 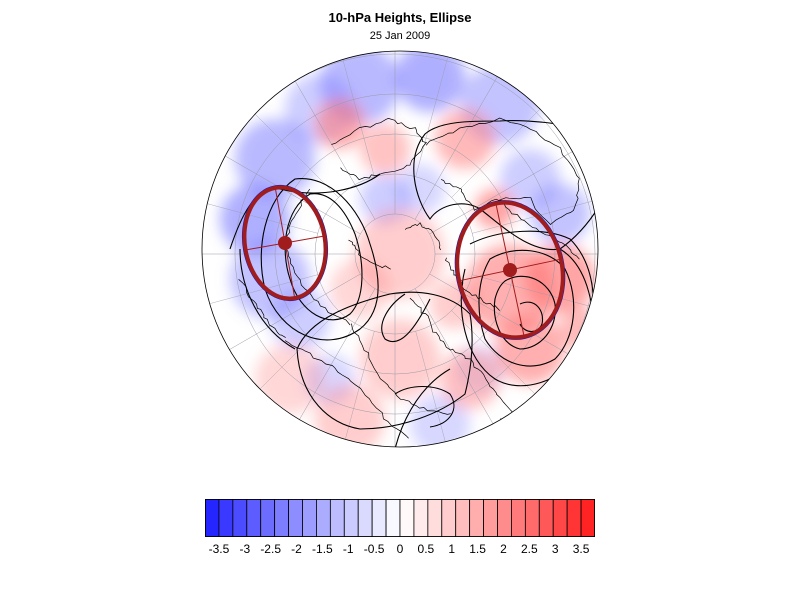 I want to click on colorbar, so click(x=400, y=518).